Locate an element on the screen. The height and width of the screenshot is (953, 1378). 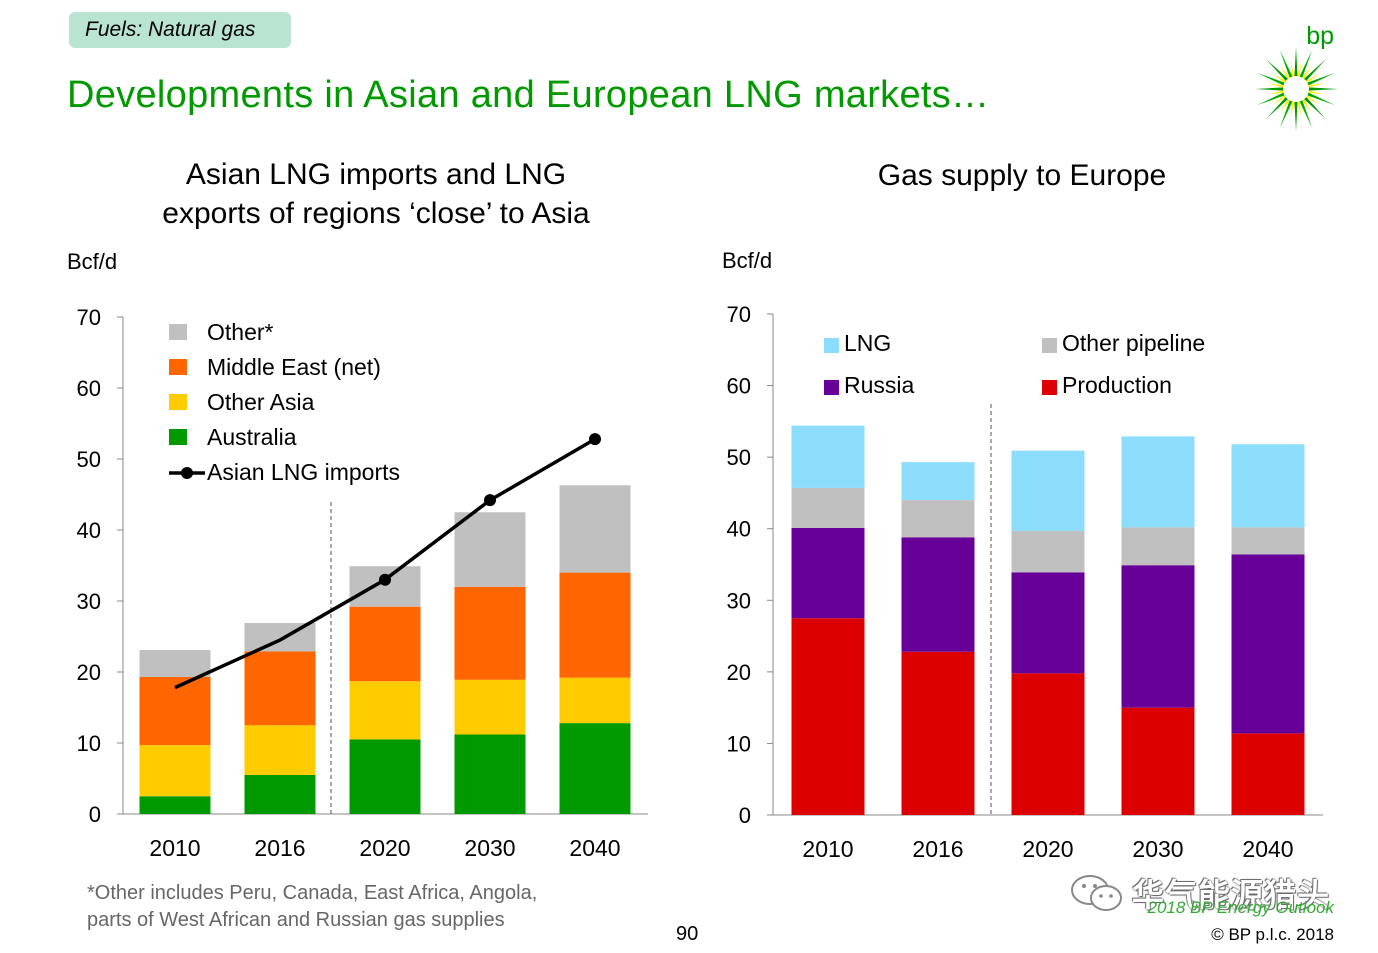
left-bar-other-2010 is located at coordinates (175, 663).